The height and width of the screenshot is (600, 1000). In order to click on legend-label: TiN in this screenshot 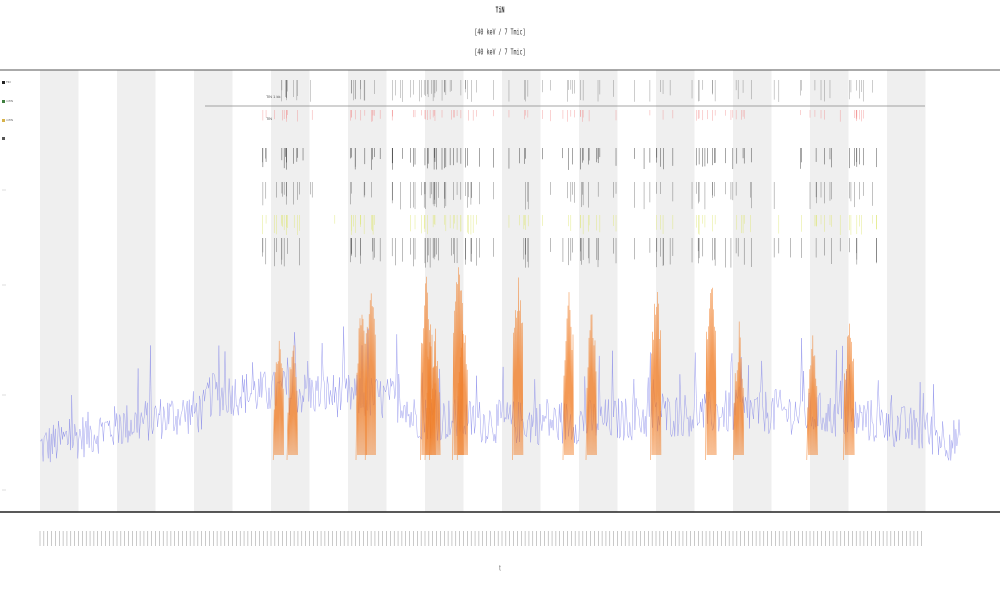, I will do `click(8, 82)`.